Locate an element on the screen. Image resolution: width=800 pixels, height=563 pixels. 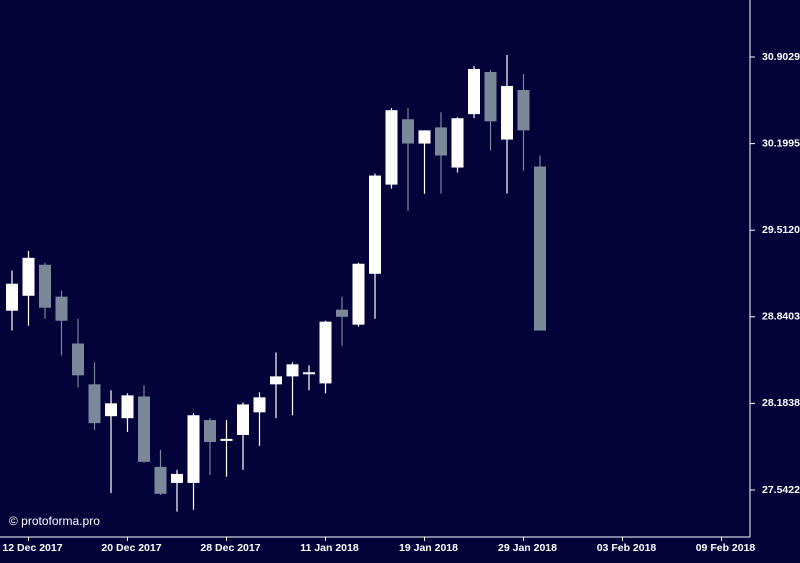
watermark: © protoforma.pro is located at coordinates (54, 521).